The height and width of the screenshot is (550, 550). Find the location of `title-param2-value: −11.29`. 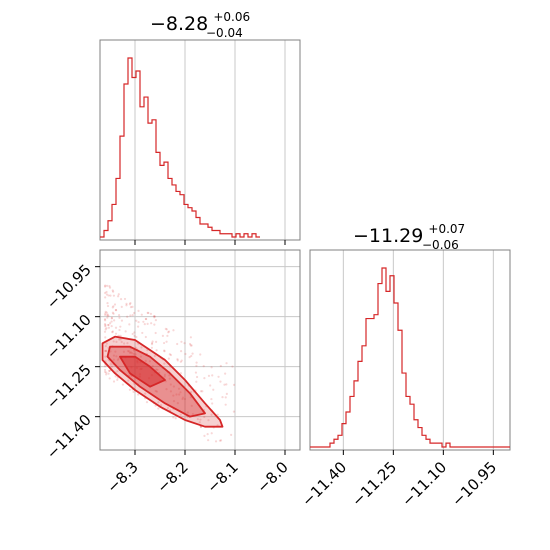

title-param2-value: −11.29 is located at coordinates (388, 236).